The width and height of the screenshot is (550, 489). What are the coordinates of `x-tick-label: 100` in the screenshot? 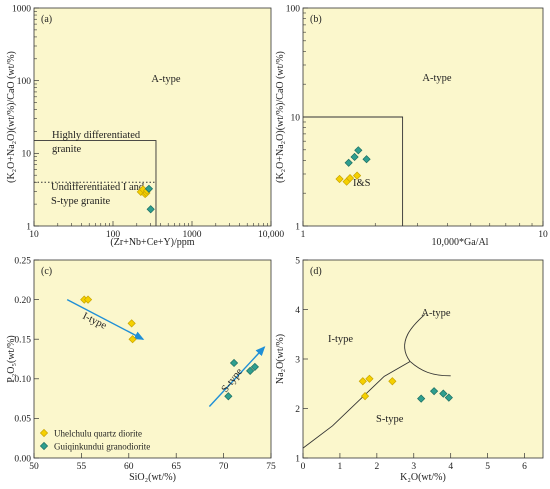 It's located at (113, 235).